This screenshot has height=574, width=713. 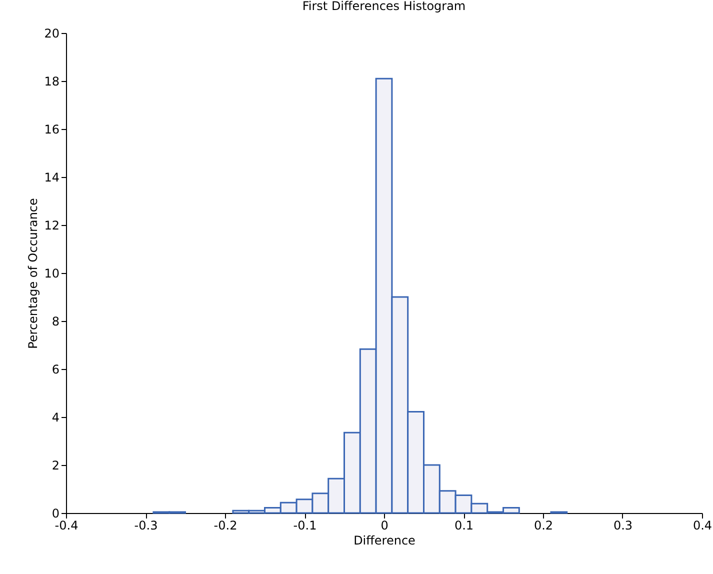 What do you see at coordinates (56, 465) in the screenshot?
I see `y-tick-label: 2` at bounding box center [56, 465].